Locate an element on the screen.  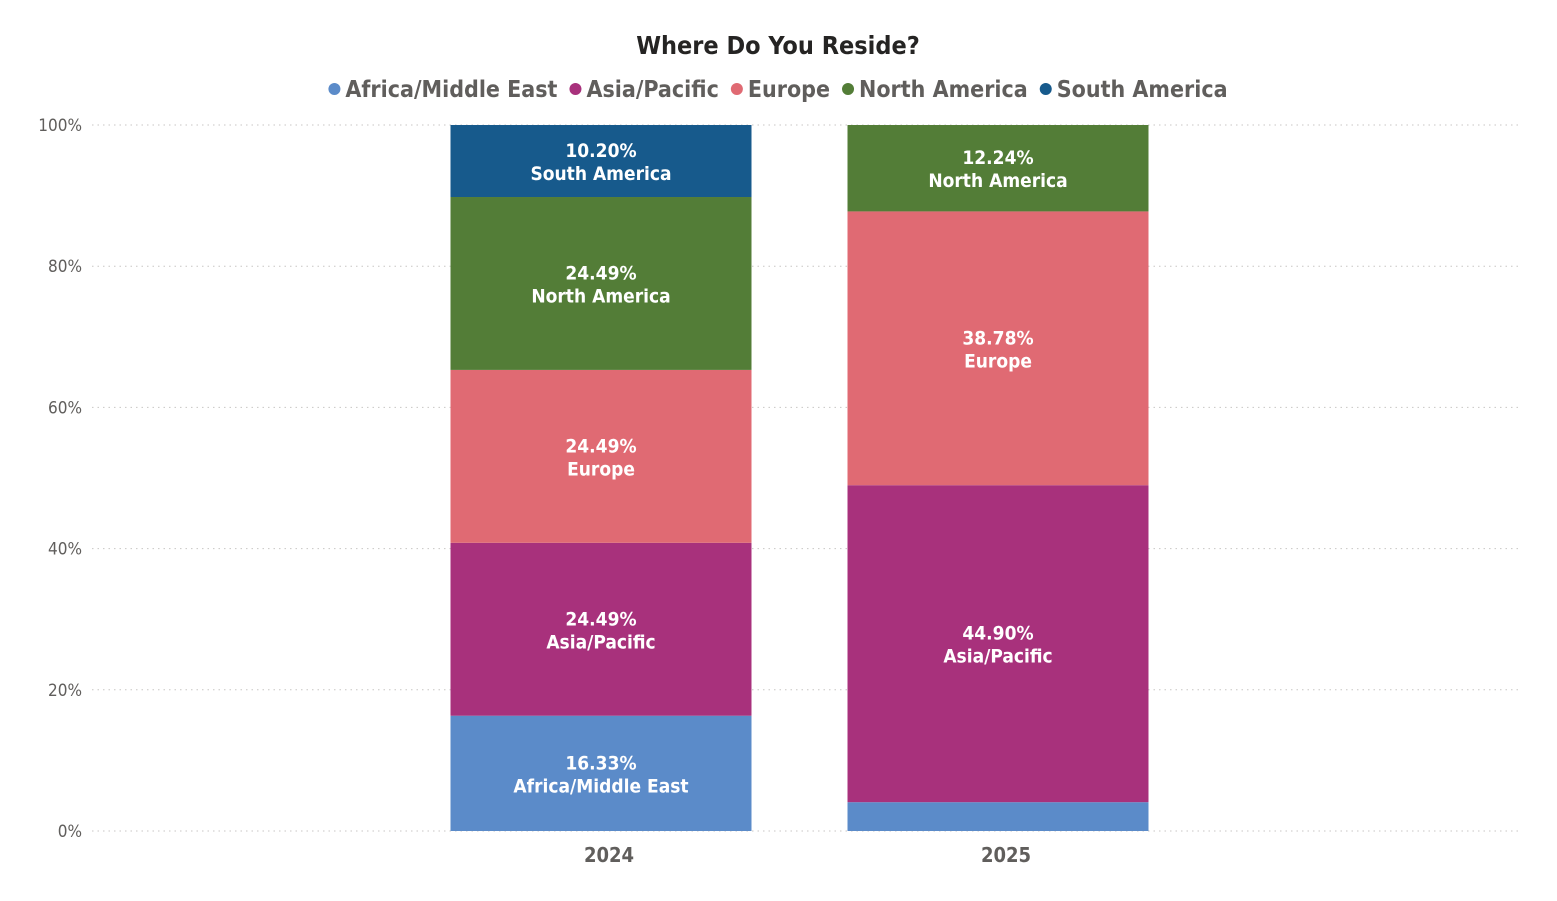
bar-segment-2024-europe is located at coordinates (601, 456).